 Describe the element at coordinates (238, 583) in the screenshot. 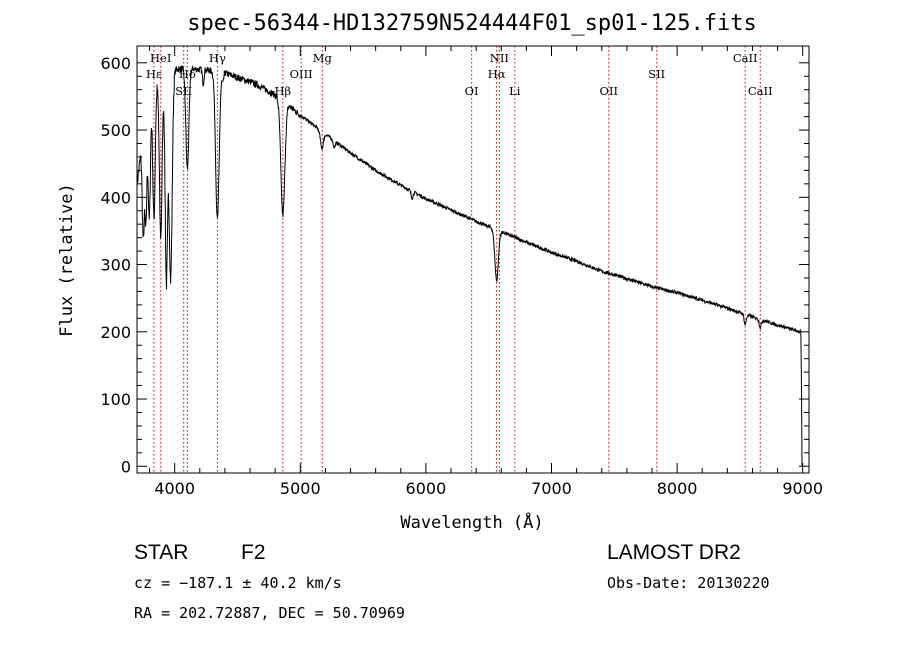

I see `redshift-readout: cz = −187.1 ± 40.2 km/s` at that location.